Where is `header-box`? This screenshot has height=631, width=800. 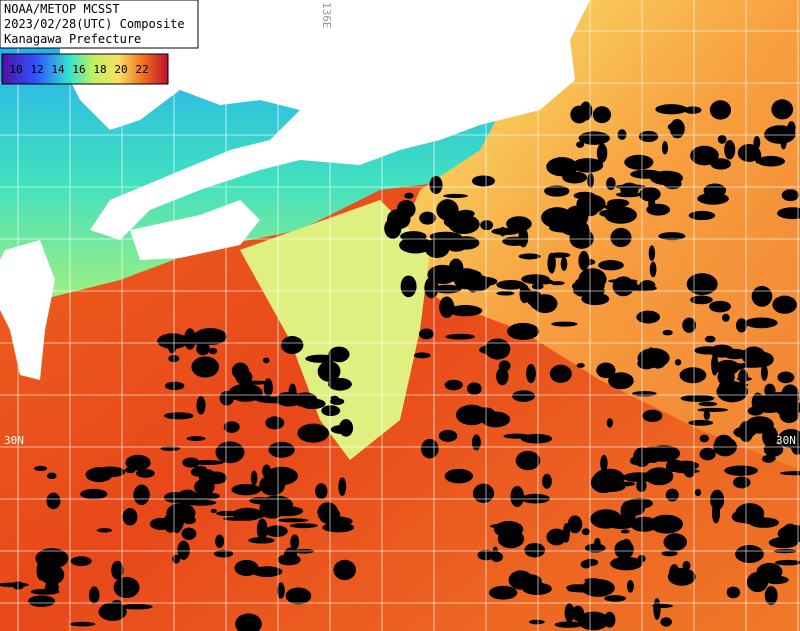
header-box is located at coordinates (99, 24).